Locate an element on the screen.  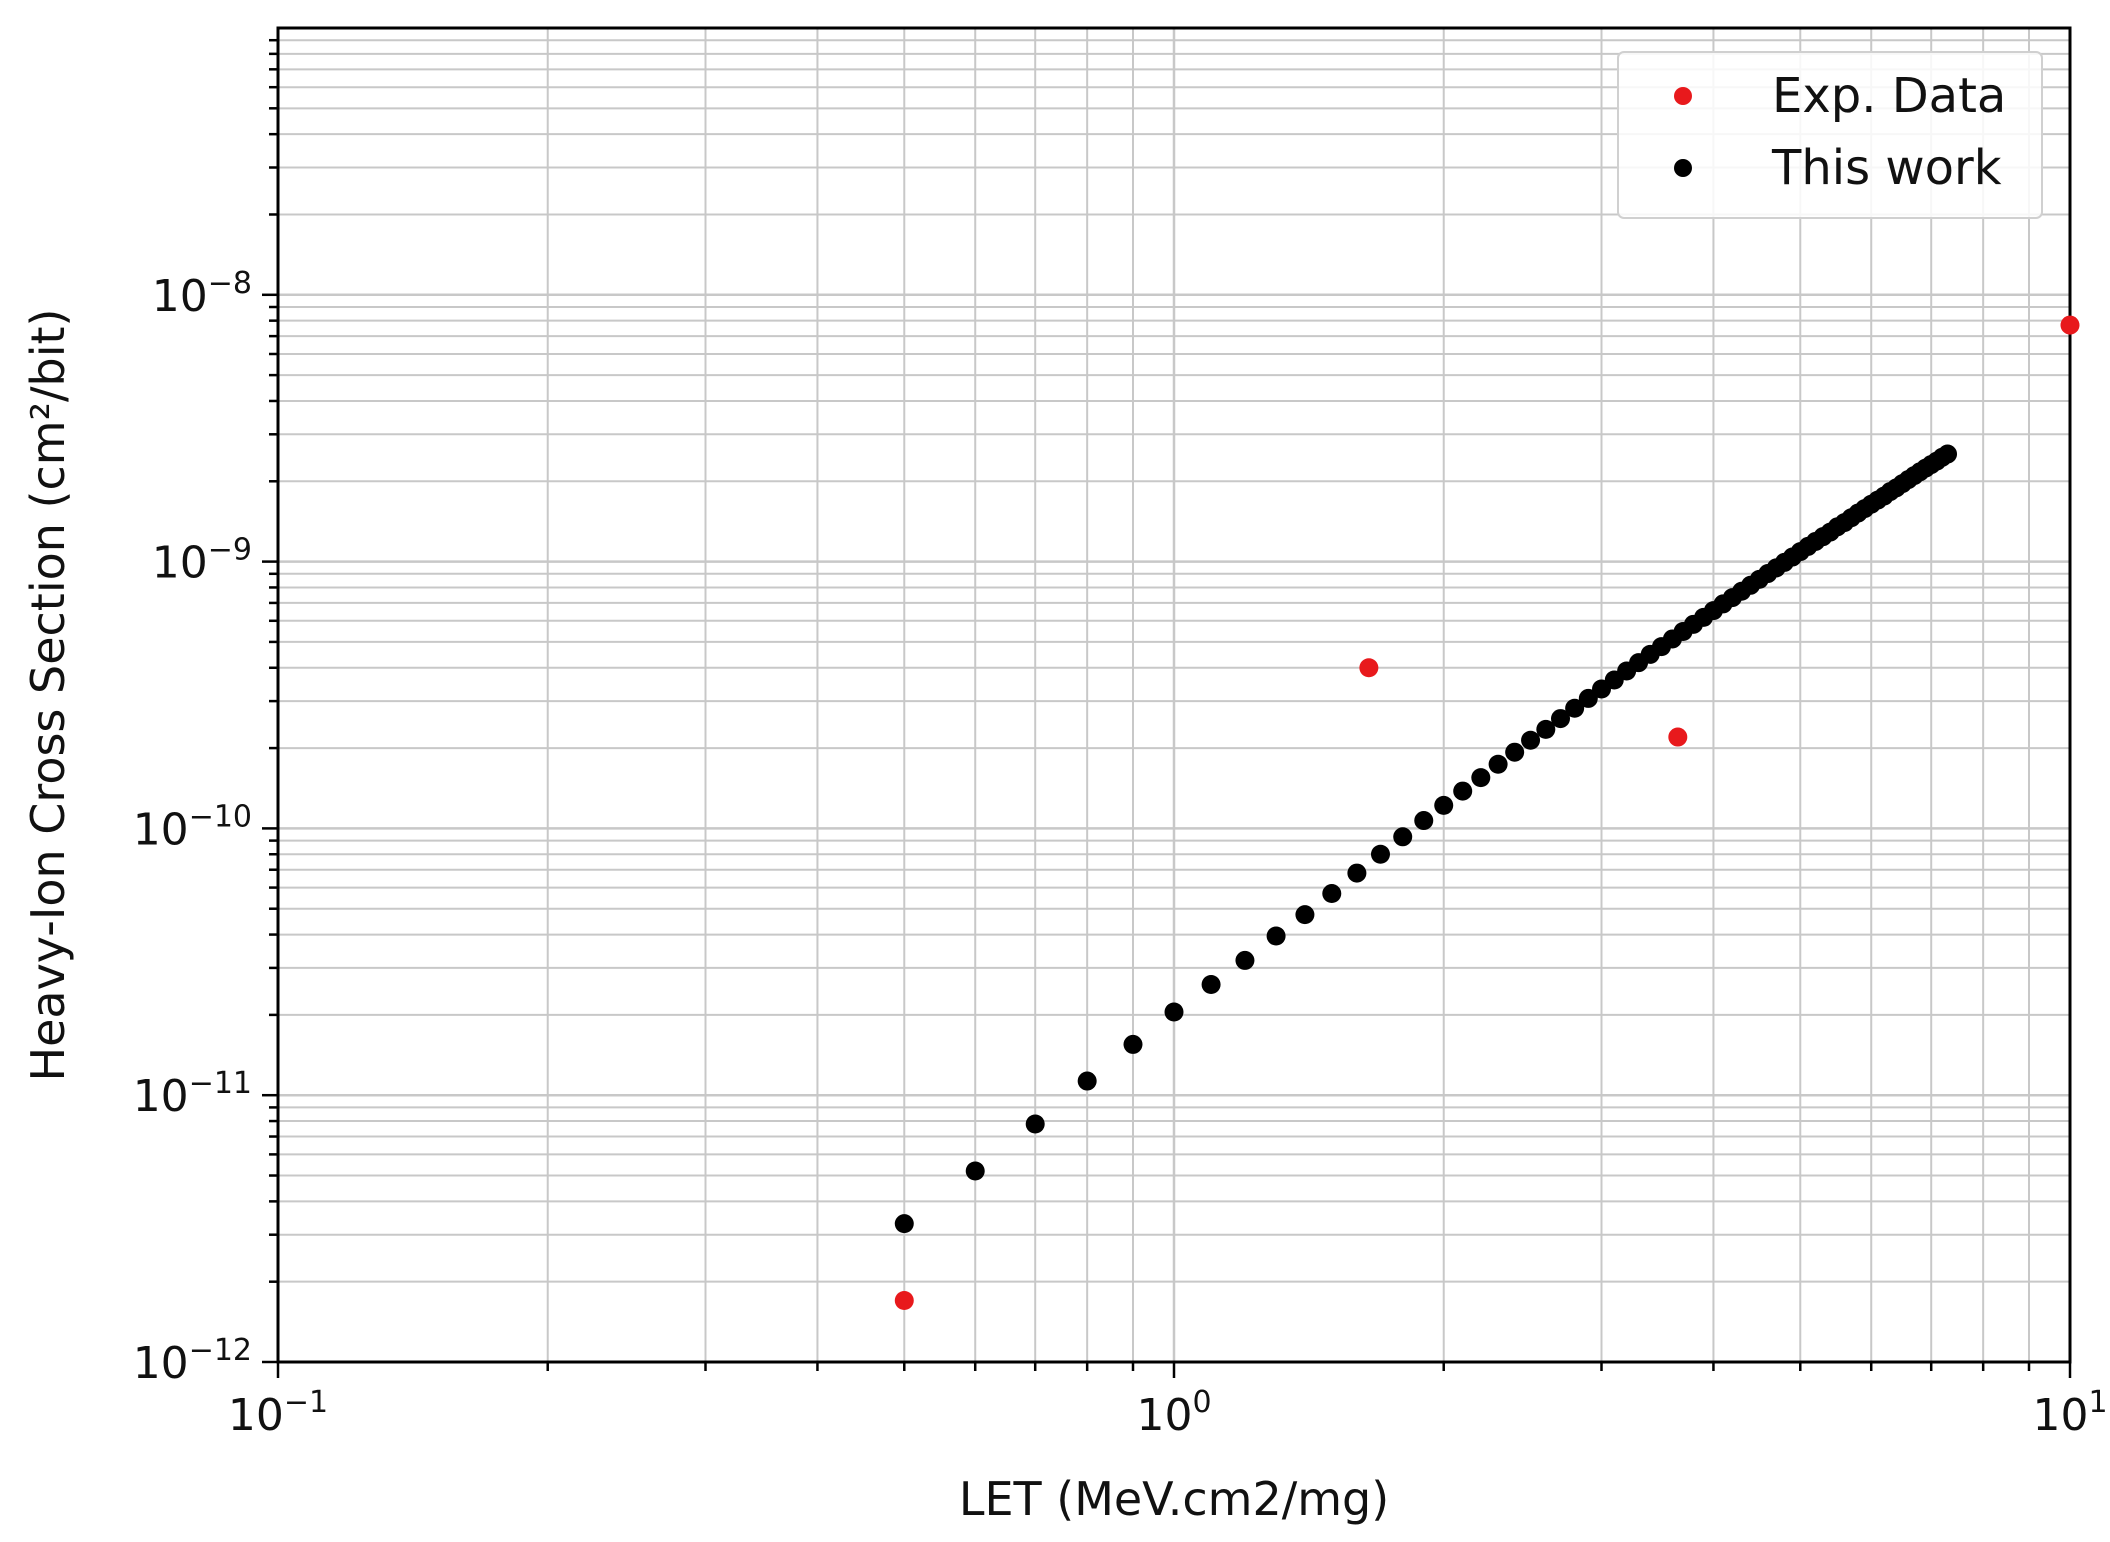
x-tick-label: 10⁻¹ is located at coordinates (278, 1413).